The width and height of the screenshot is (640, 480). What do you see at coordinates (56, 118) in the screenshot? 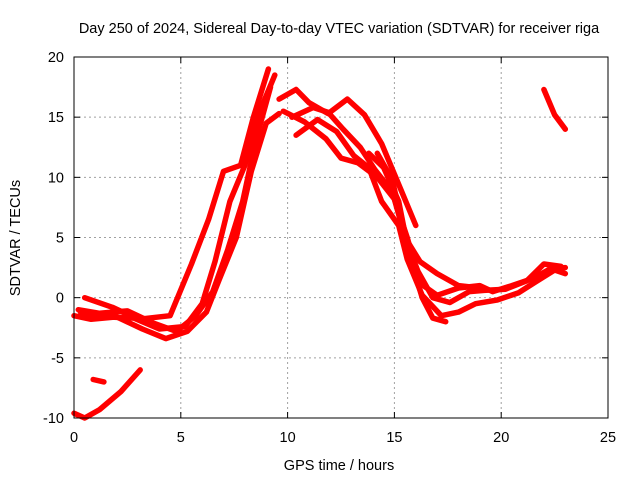
I see `y-tick-label: 15` at bounding box center [56, 118].